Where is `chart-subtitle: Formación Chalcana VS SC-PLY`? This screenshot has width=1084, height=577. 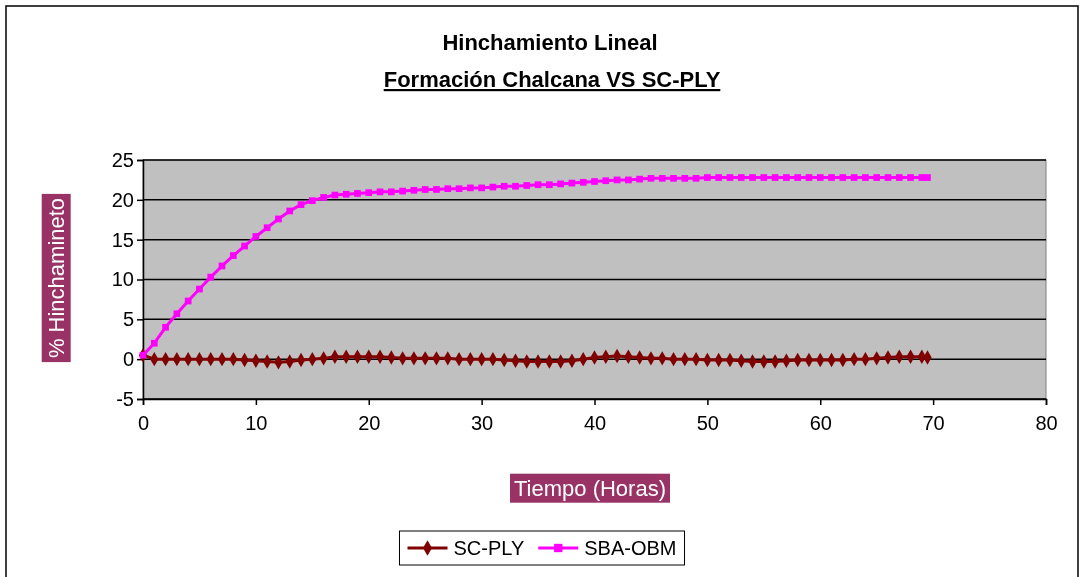 chart-subtitle: Formación Chalcana VS SC-PLY is located at coordinates (552, 79).